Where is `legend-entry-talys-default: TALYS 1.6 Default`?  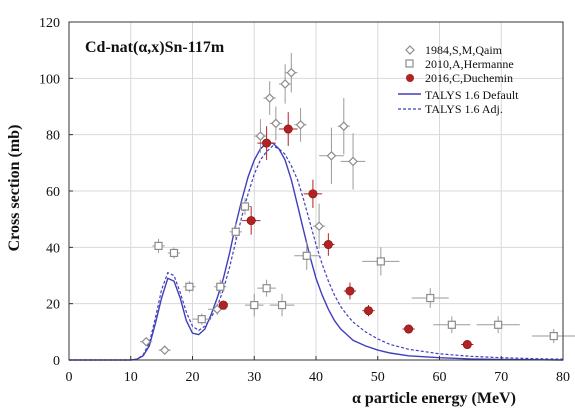 legend-entry-talys-default: TALYS 1.6 Default is located at coordinates (458, 95).